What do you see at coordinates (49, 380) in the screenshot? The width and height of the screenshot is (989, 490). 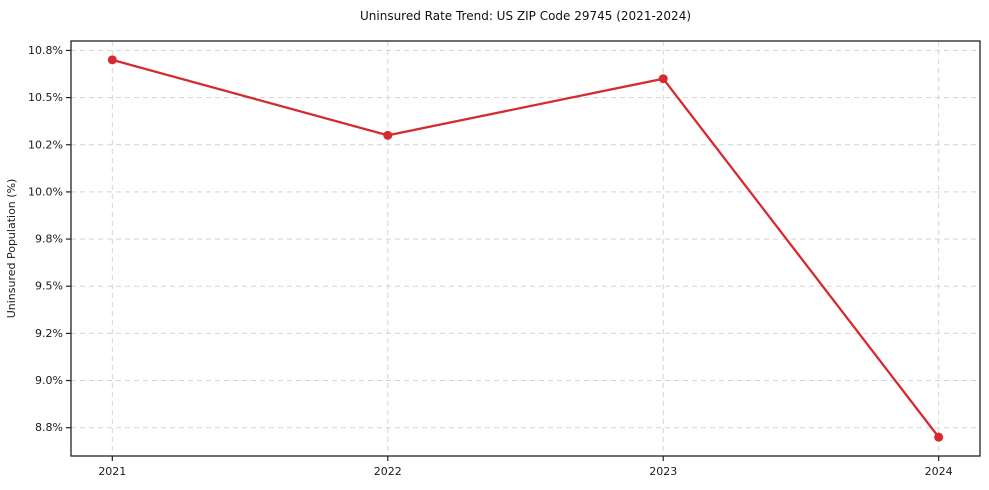 I see `y-tick-label: 9.0%` at bounding box center [49, 380].